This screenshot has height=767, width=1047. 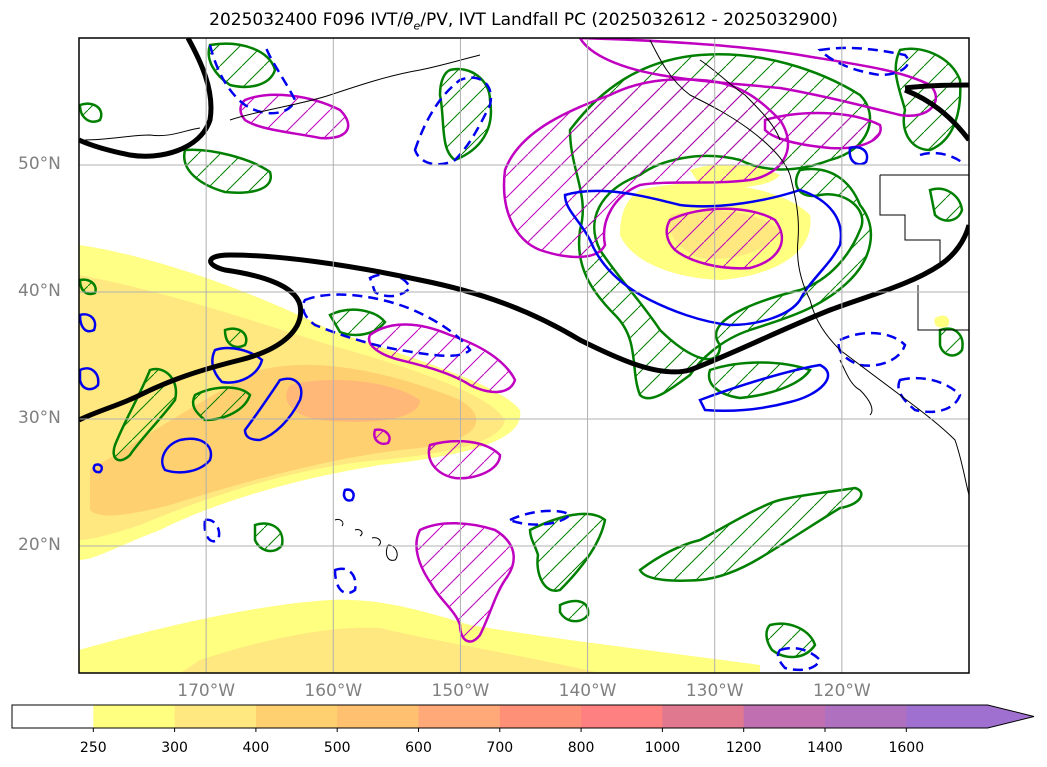 I want to click on lat-tick-label: 40°N, so click(x=39, y=291).